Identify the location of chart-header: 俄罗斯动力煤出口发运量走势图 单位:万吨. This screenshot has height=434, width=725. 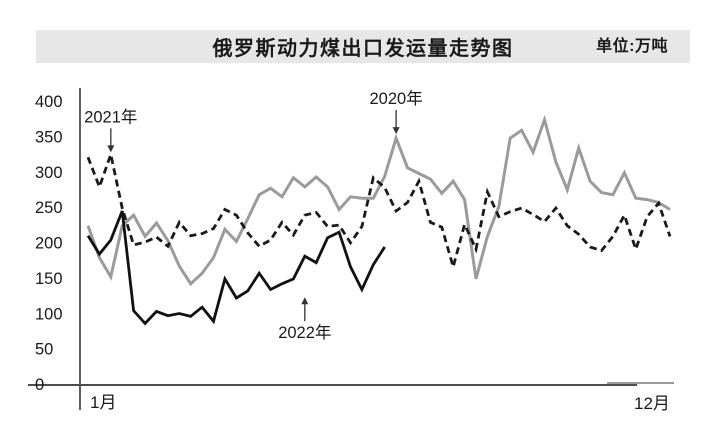
(363, 46).